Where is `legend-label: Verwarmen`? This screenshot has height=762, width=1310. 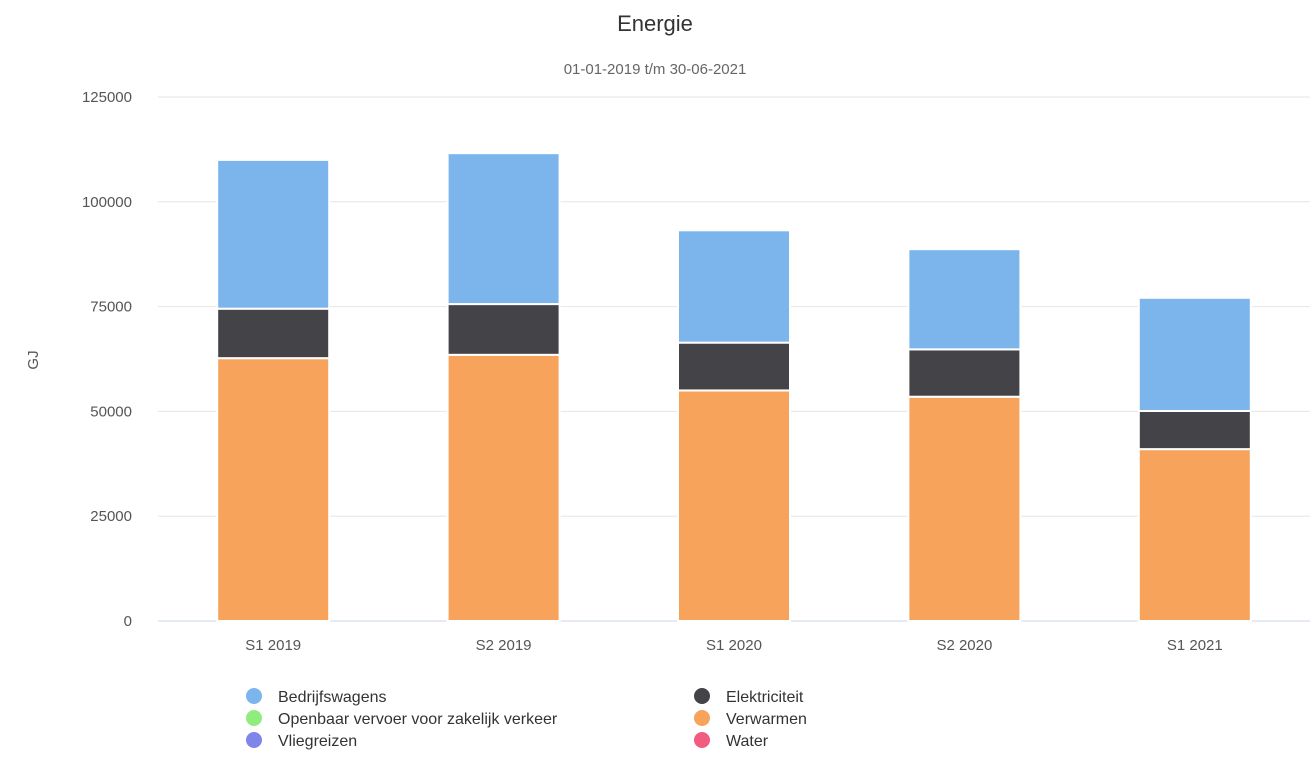
legend-label: Verwarmen is located at coordinates (766, 719).